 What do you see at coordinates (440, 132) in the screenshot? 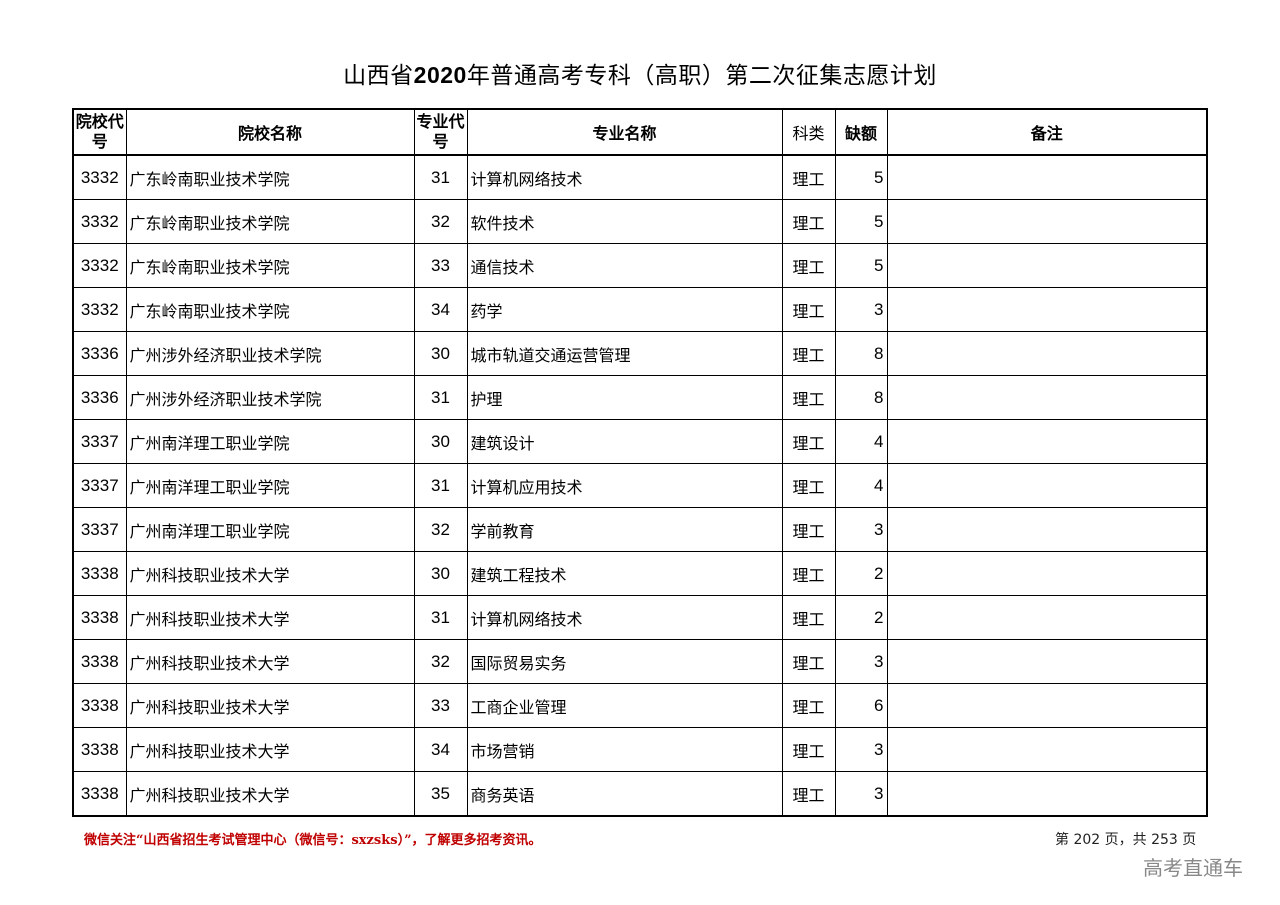
I see `header-major-code: 专业代号` at bounding box center [440, 132].